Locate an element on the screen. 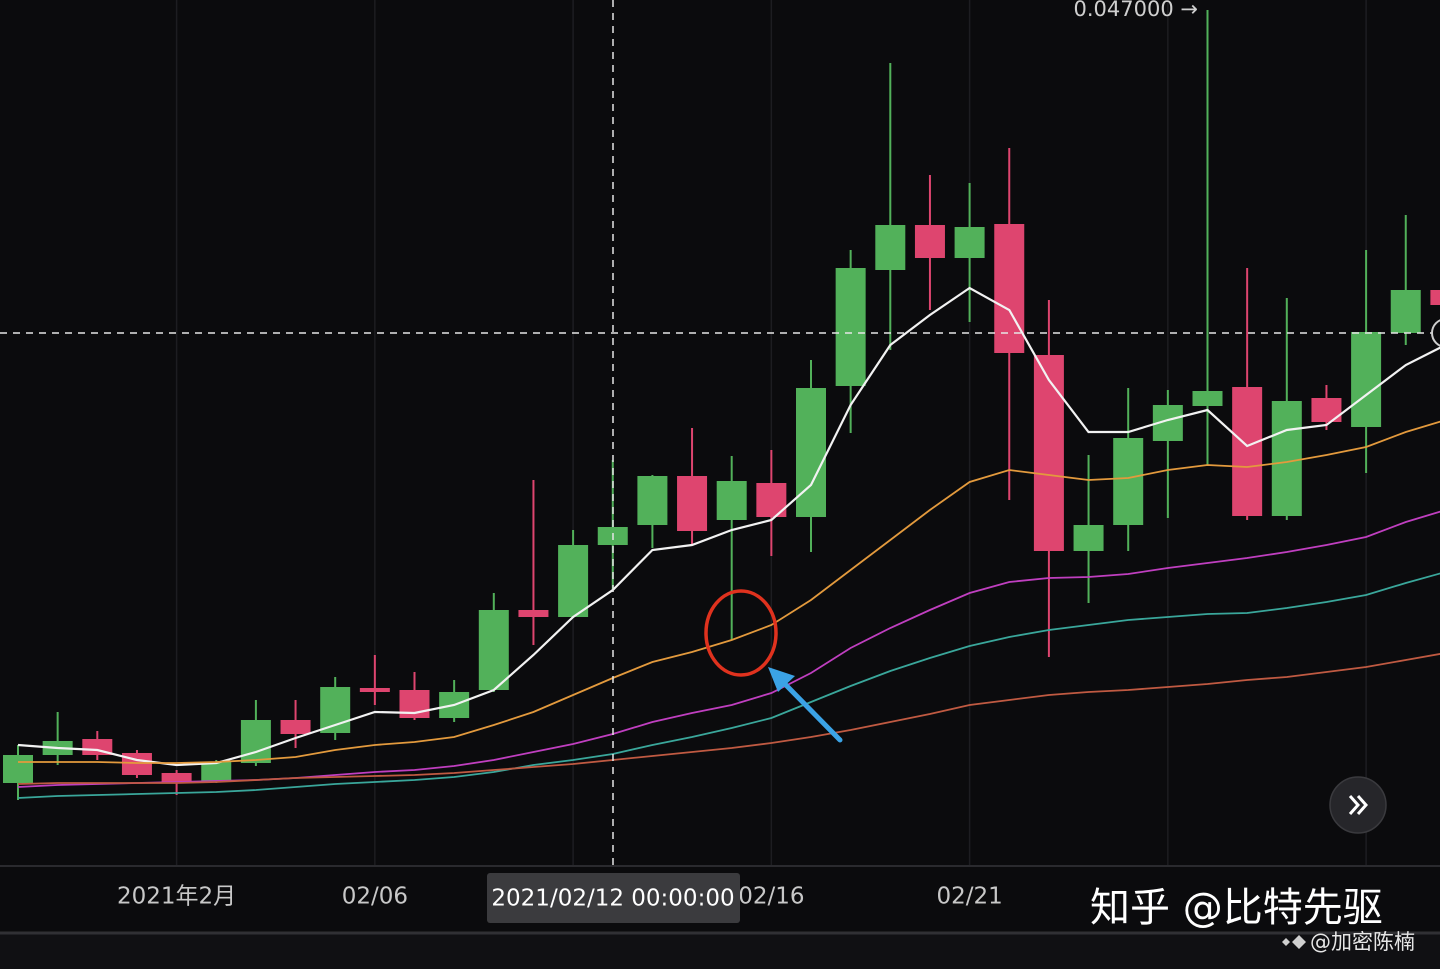  bottom-bar is located at coordinates (720, 950).